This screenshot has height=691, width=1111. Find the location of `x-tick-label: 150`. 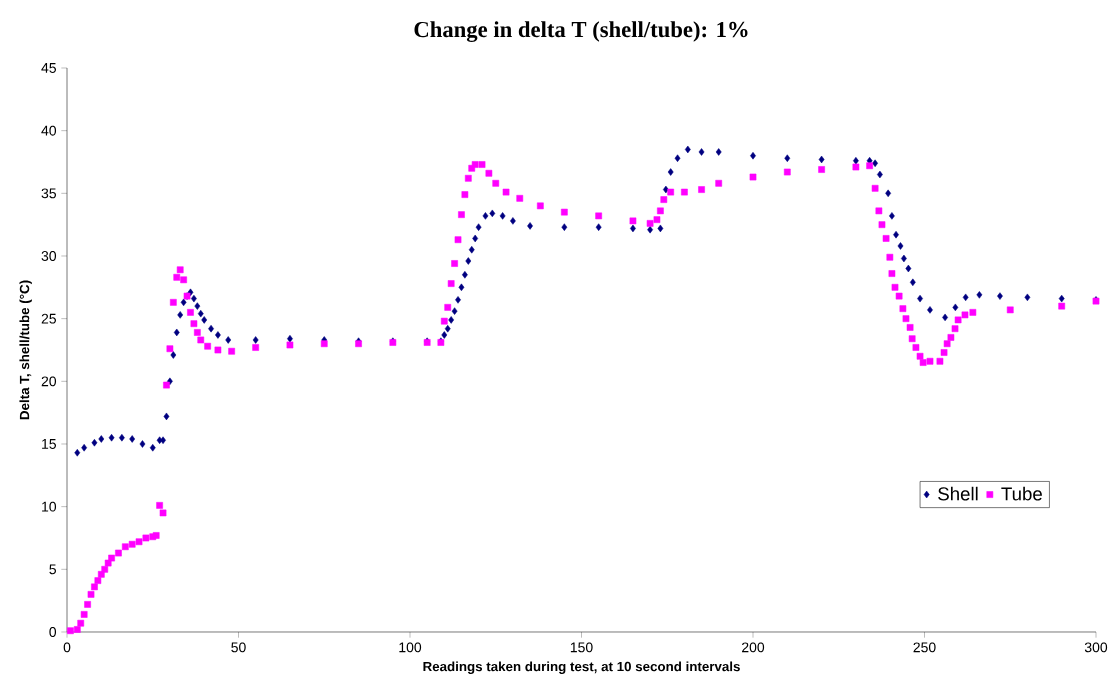

x-tick-label: 150 is located at coordinates (581, 647).